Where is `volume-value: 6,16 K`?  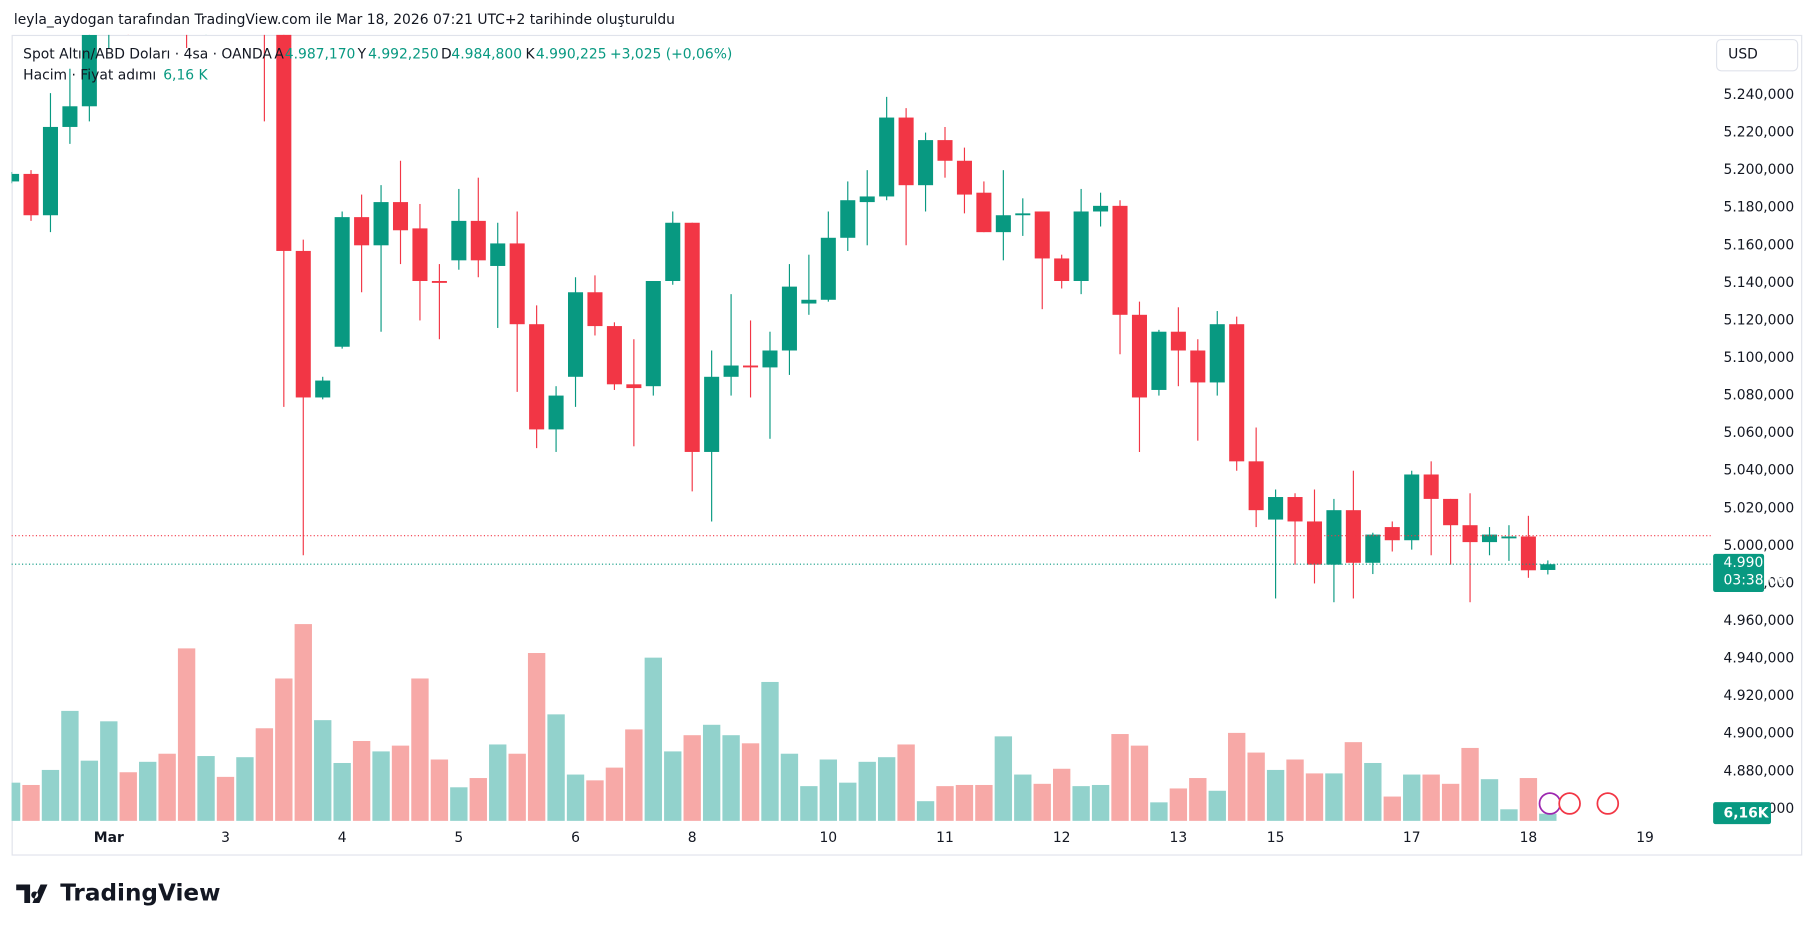
volume-value: 6,16 K is located at coordinates (185, 75).